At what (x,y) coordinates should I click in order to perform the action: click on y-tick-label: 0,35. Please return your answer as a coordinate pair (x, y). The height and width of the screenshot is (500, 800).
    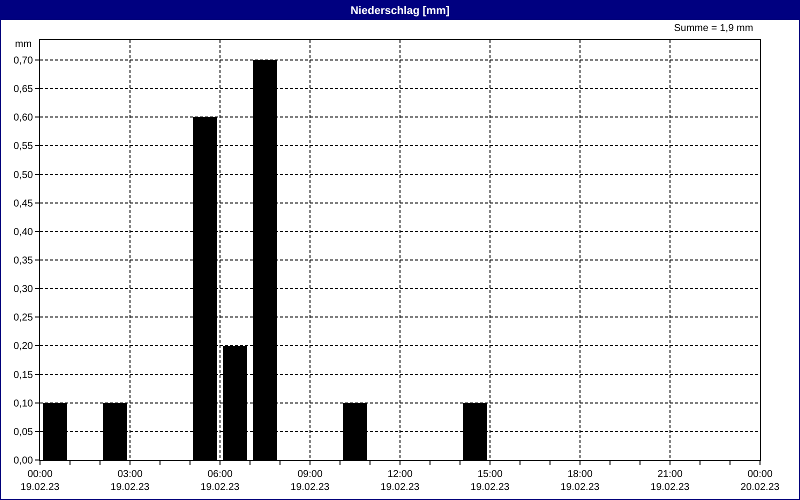
    Looking at the image, I should click on (24, 261).